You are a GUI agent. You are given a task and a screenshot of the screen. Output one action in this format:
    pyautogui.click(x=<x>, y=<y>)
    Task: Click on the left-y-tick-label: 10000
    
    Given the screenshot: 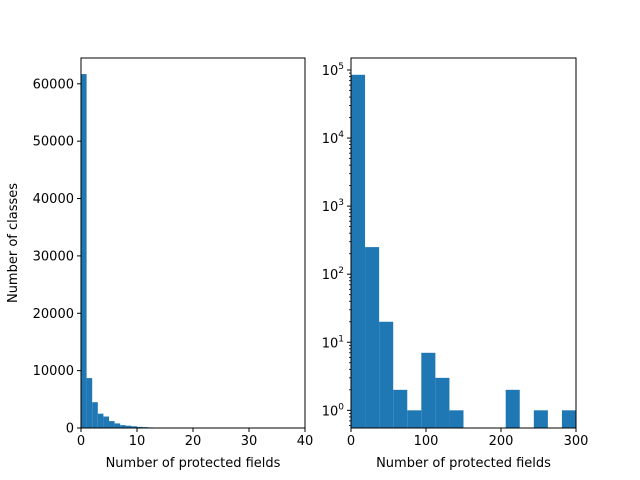 What is the action you would take?
    pyautogui.click(x=53, y=371)
    